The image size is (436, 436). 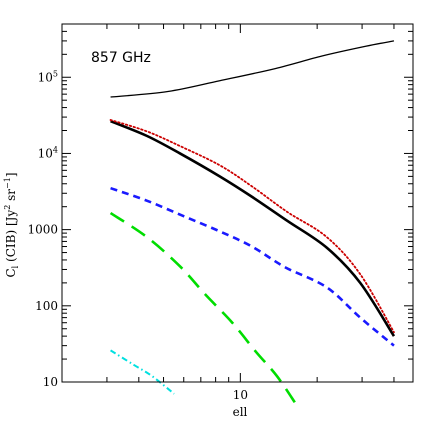 I want to click on panel-label: 857 GHz, so click(x=121, y=58).